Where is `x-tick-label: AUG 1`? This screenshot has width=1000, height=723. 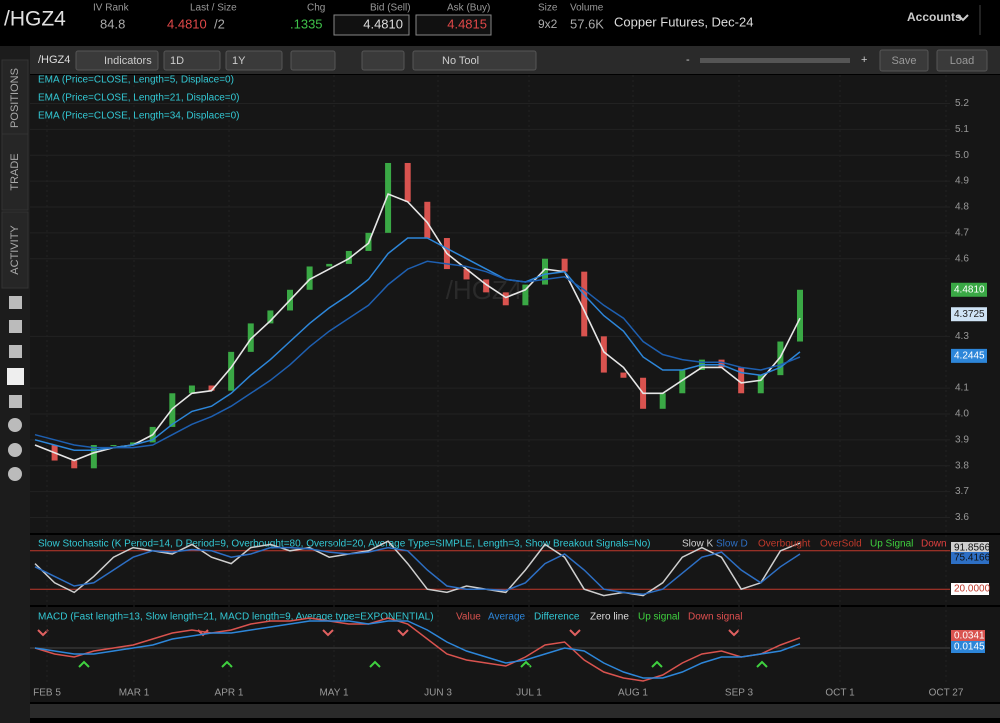 x-tick-label: AUG 1 is located at coordinates (633, 693).